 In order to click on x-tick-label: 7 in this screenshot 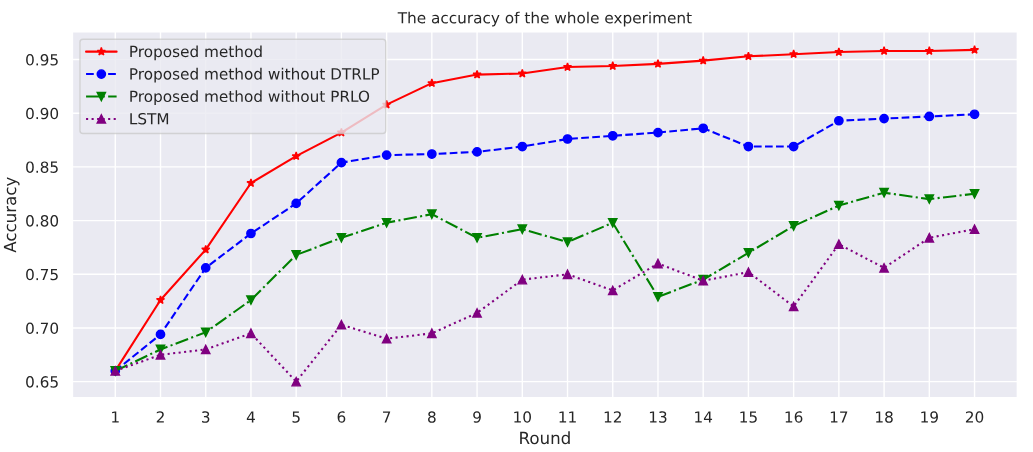, I will do `click(387, 417)`.